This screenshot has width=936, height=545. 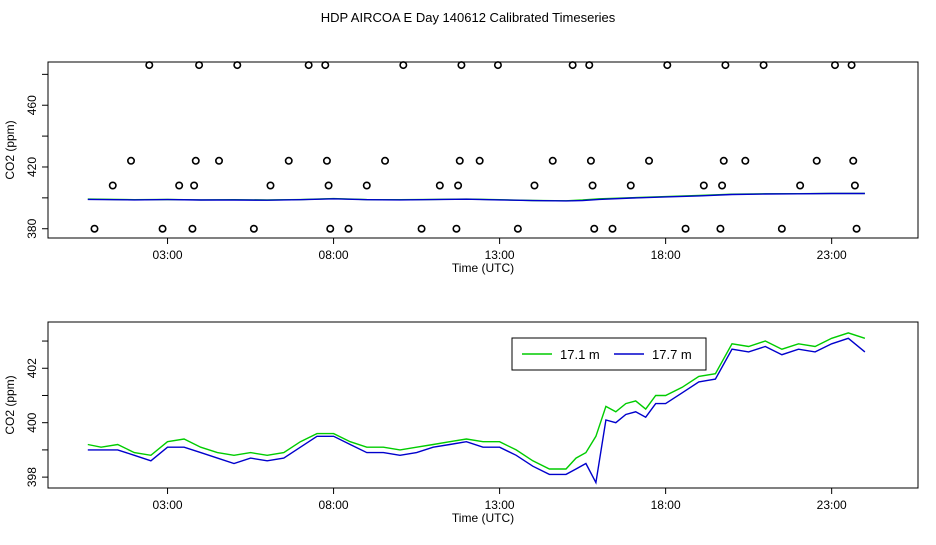 I want to click on legend-label: 17.7 m, so click(x=672, y=354).